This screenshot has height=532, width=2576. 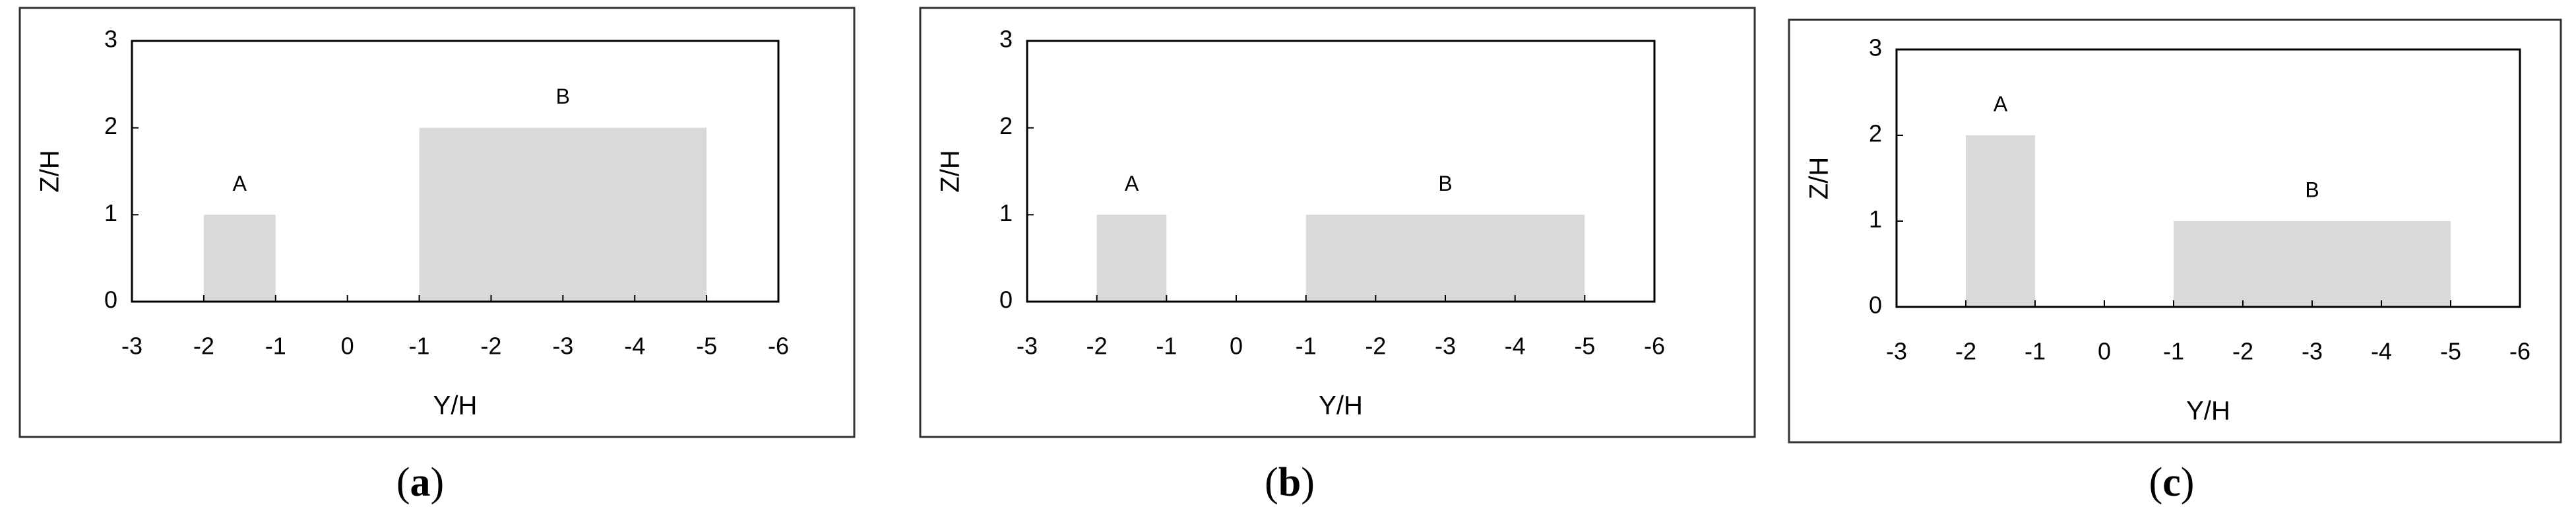 I want to click on caption-label: c, so click(x=2171, y=483).